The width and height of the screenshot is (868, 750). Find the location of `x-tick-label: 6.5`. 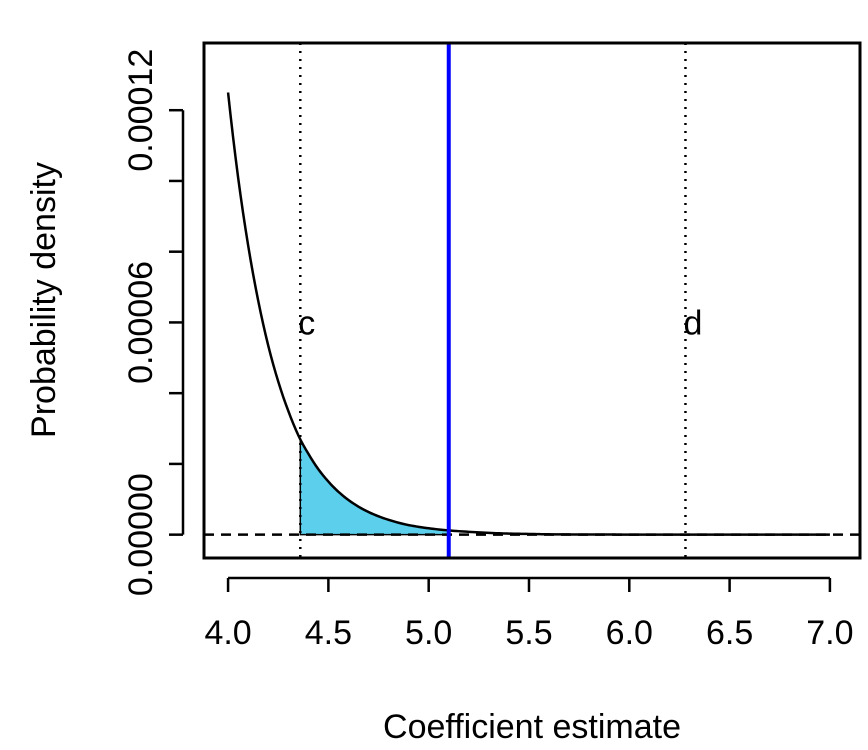

x-tick-label: 6.5 is located at coordinates (729, 633).